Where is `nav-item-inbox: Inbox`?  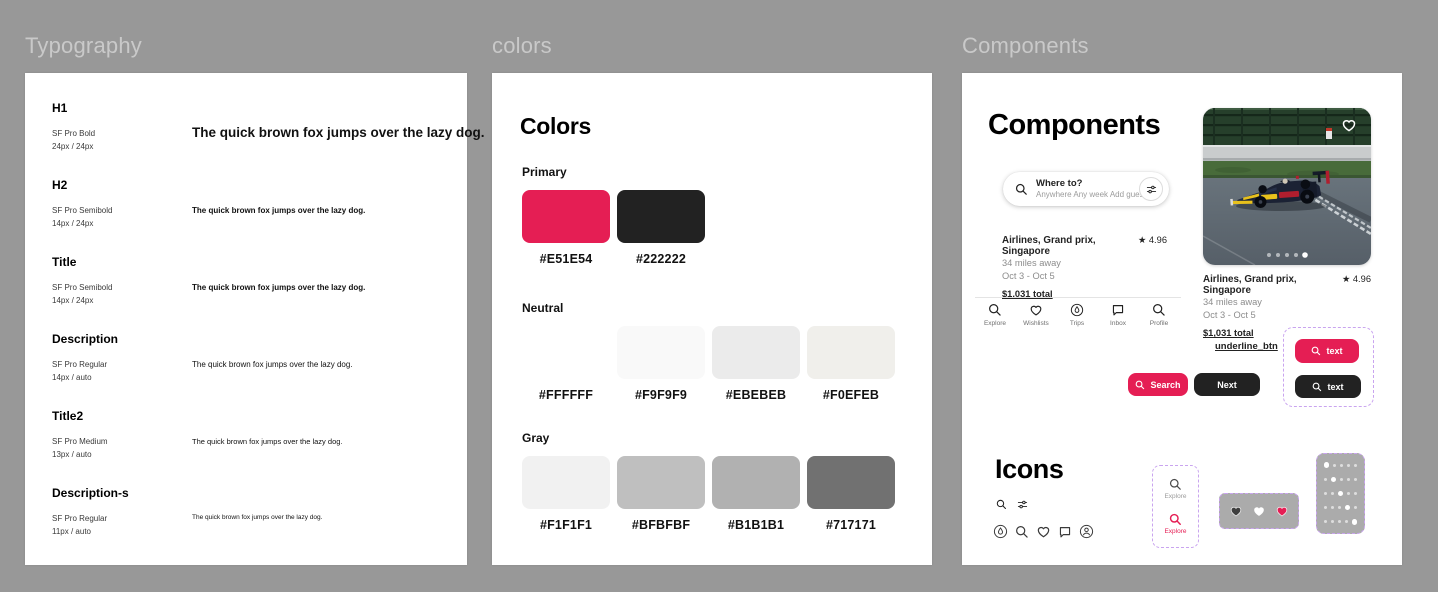
nav-item-inbox: Inbox is located at coordinates (1118, 315).